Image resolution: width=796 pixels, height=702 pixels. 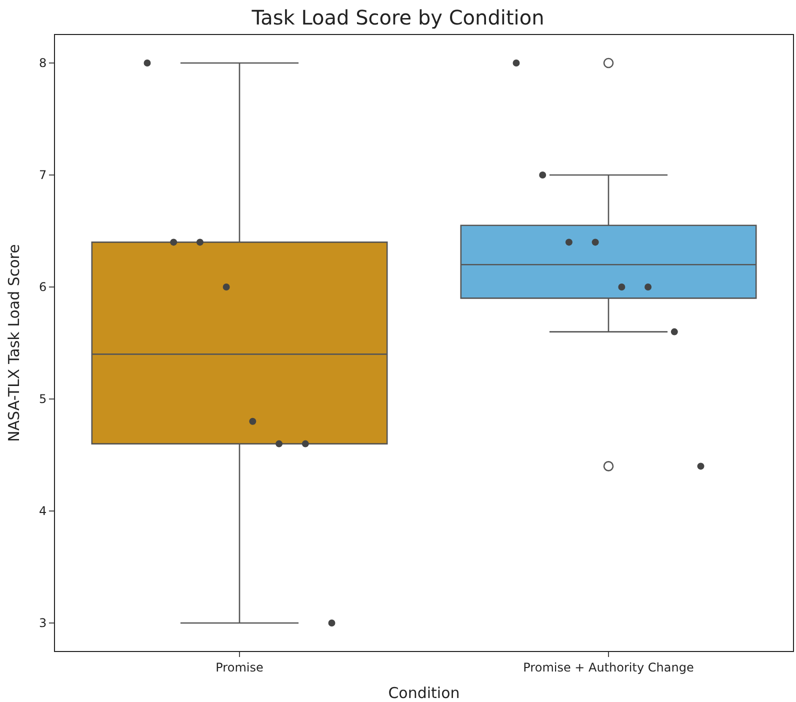 What do you see at coordinates (397, 18) in the screenshot?
I see `chart-title: Task Load Score by Condition` at bounding box center [397, 18].